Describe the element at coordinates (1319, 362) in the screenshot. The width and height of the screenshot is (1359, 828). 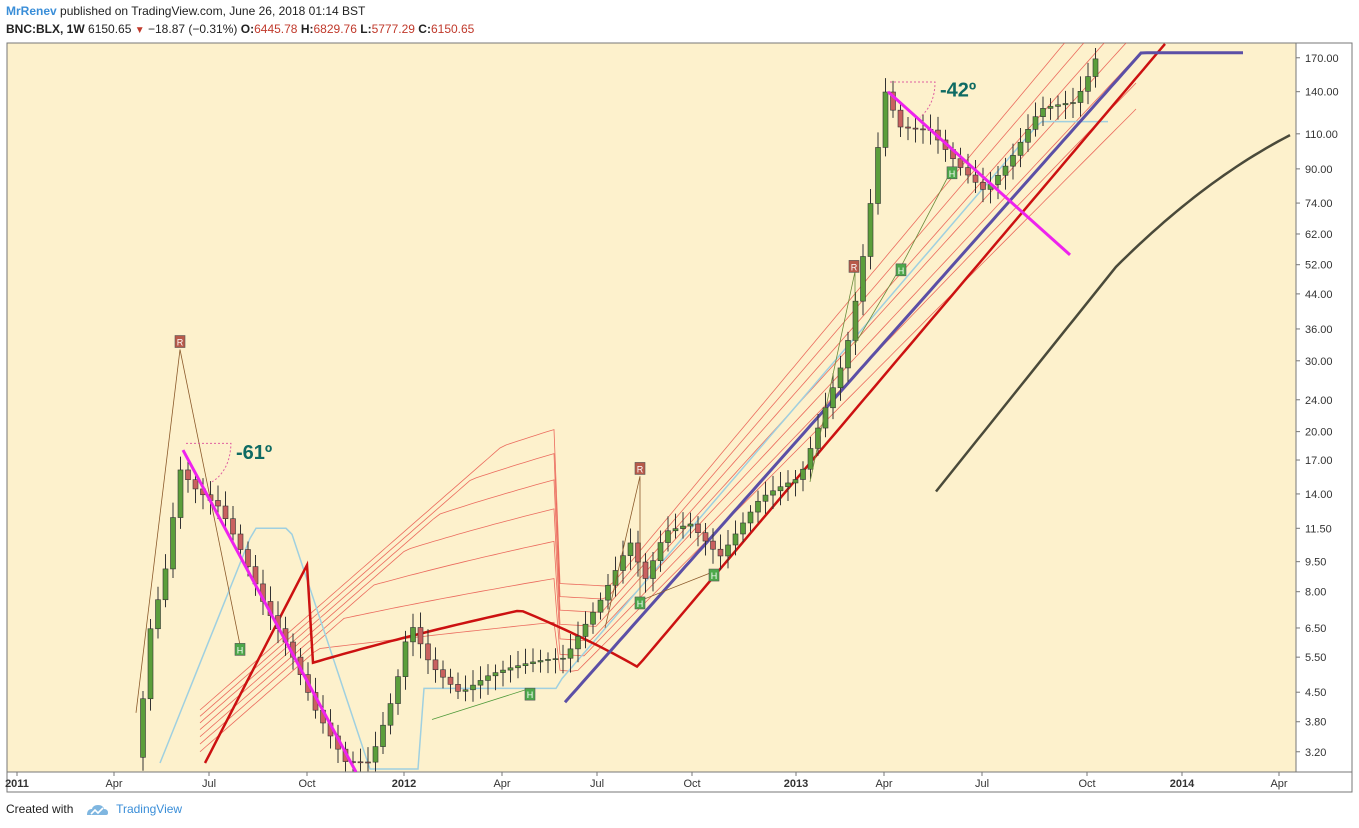
I see `y-tick-label: 30.00` at that location.